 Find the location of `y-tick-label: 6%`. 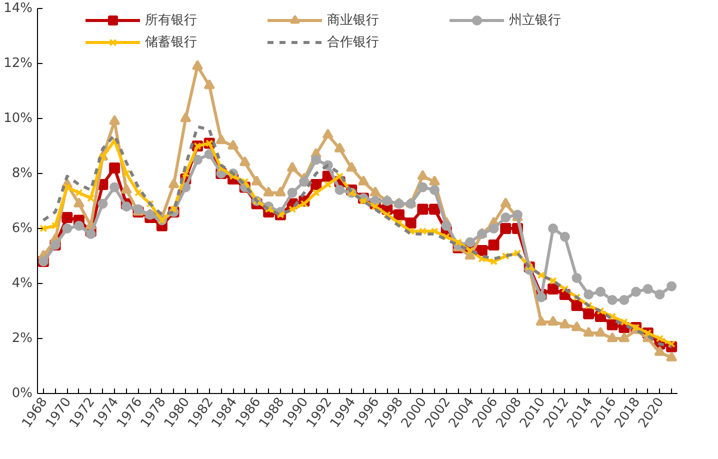

y-tick-label: 6% is located at coordinates (22, 228).